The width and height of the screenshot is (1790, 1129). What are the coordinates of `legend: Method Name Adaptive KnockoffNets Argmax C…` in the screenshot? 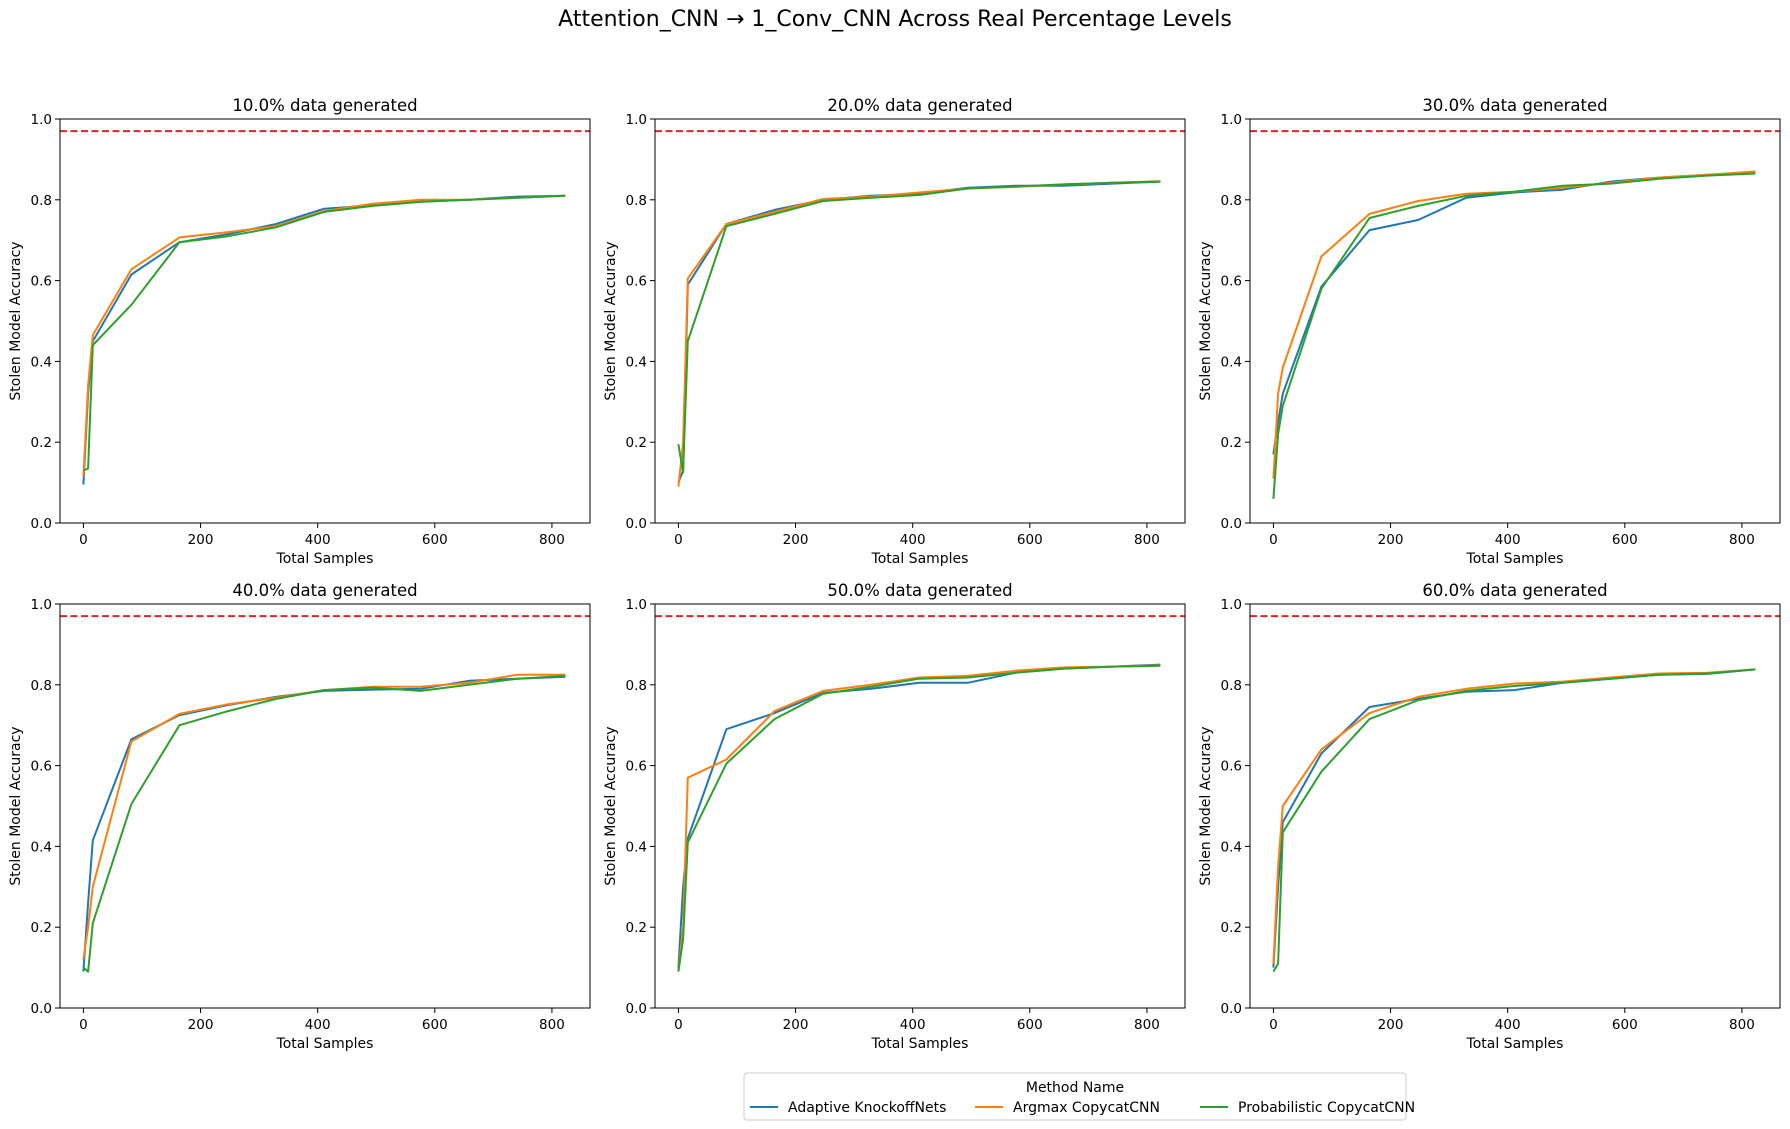 It's located at (1079, 1096).